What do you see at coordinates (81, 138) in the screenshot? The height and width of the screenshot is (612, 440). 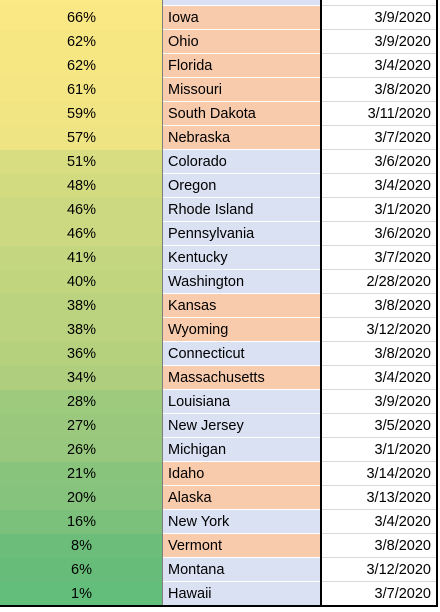 I see `percent-cell: 57%` at bounding box center [81, 138].